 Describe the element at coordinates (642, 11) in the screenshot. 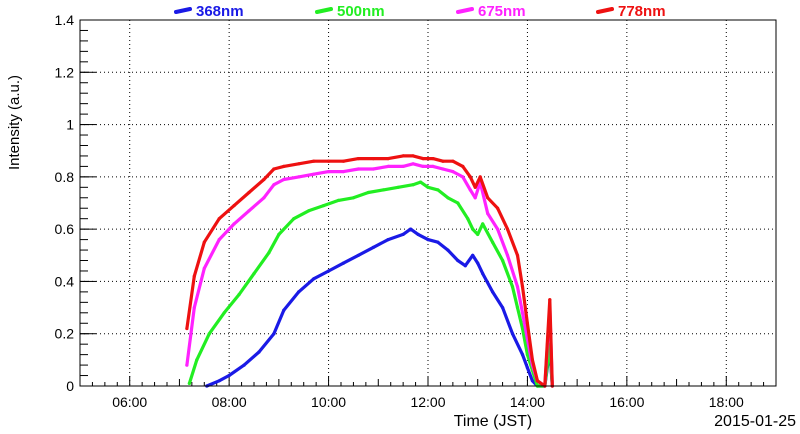

I see `legend-label: 778nm` at that location.